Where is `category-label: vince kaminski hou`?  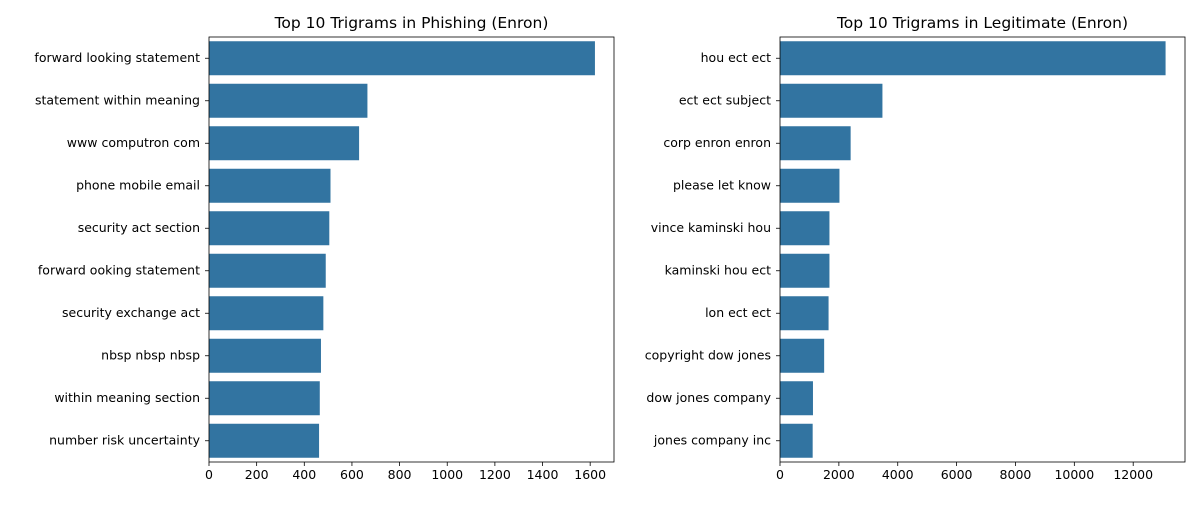 category-label: vince kaminski hou is located at coordinates (711, 227).